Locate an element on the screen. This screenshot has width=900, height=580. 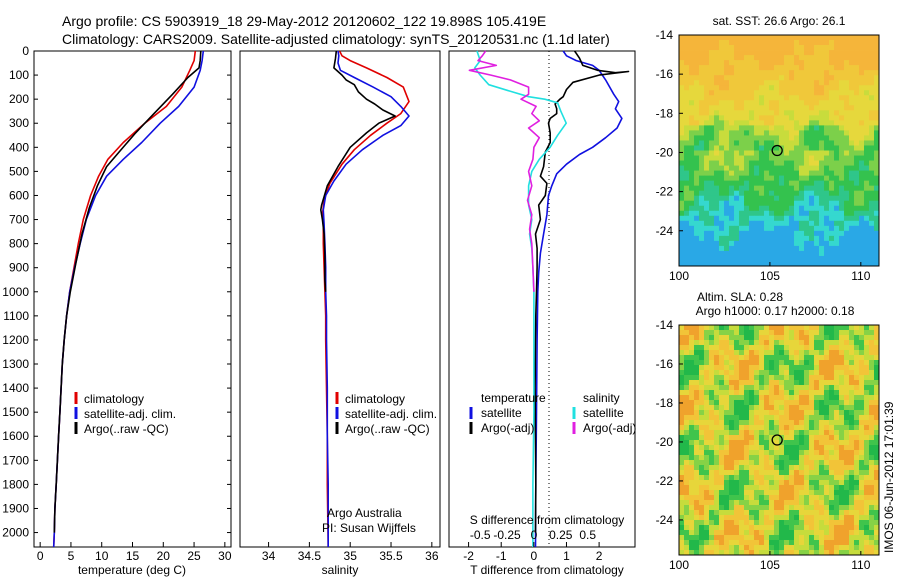
sst-map-frame is located at coordinates (779, 150).